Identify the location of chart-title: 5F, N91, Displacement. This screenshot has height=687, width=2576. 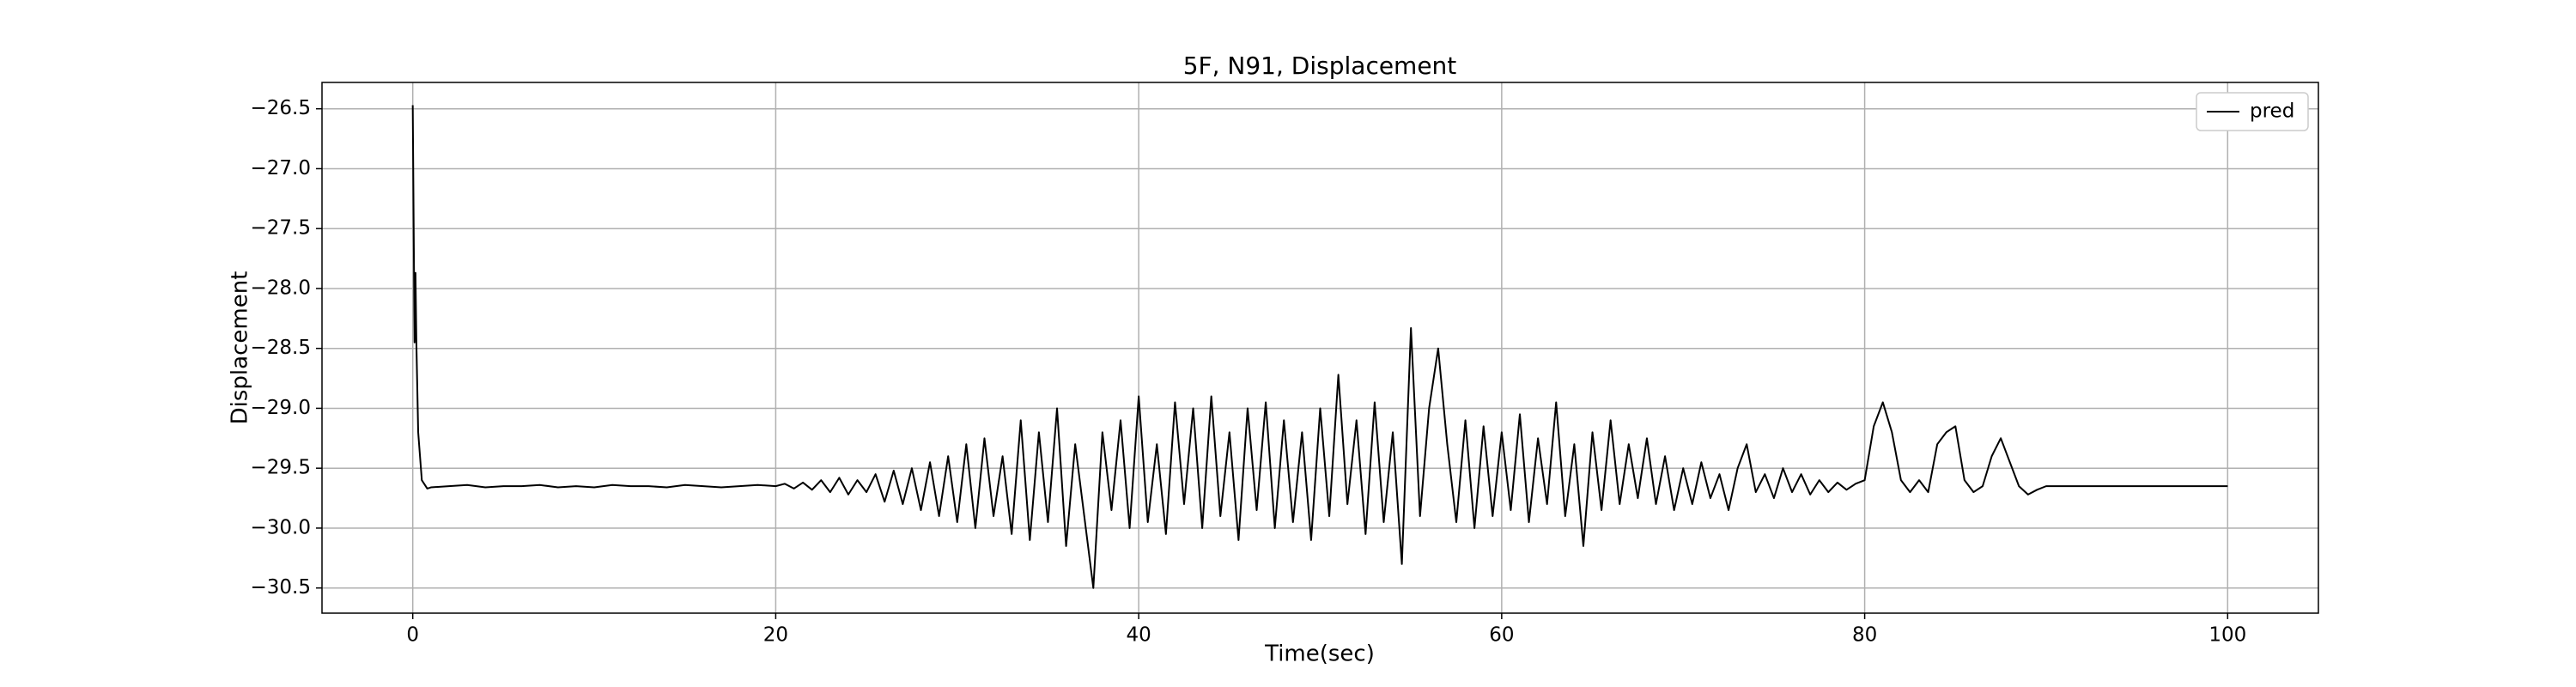
(1320, 66).